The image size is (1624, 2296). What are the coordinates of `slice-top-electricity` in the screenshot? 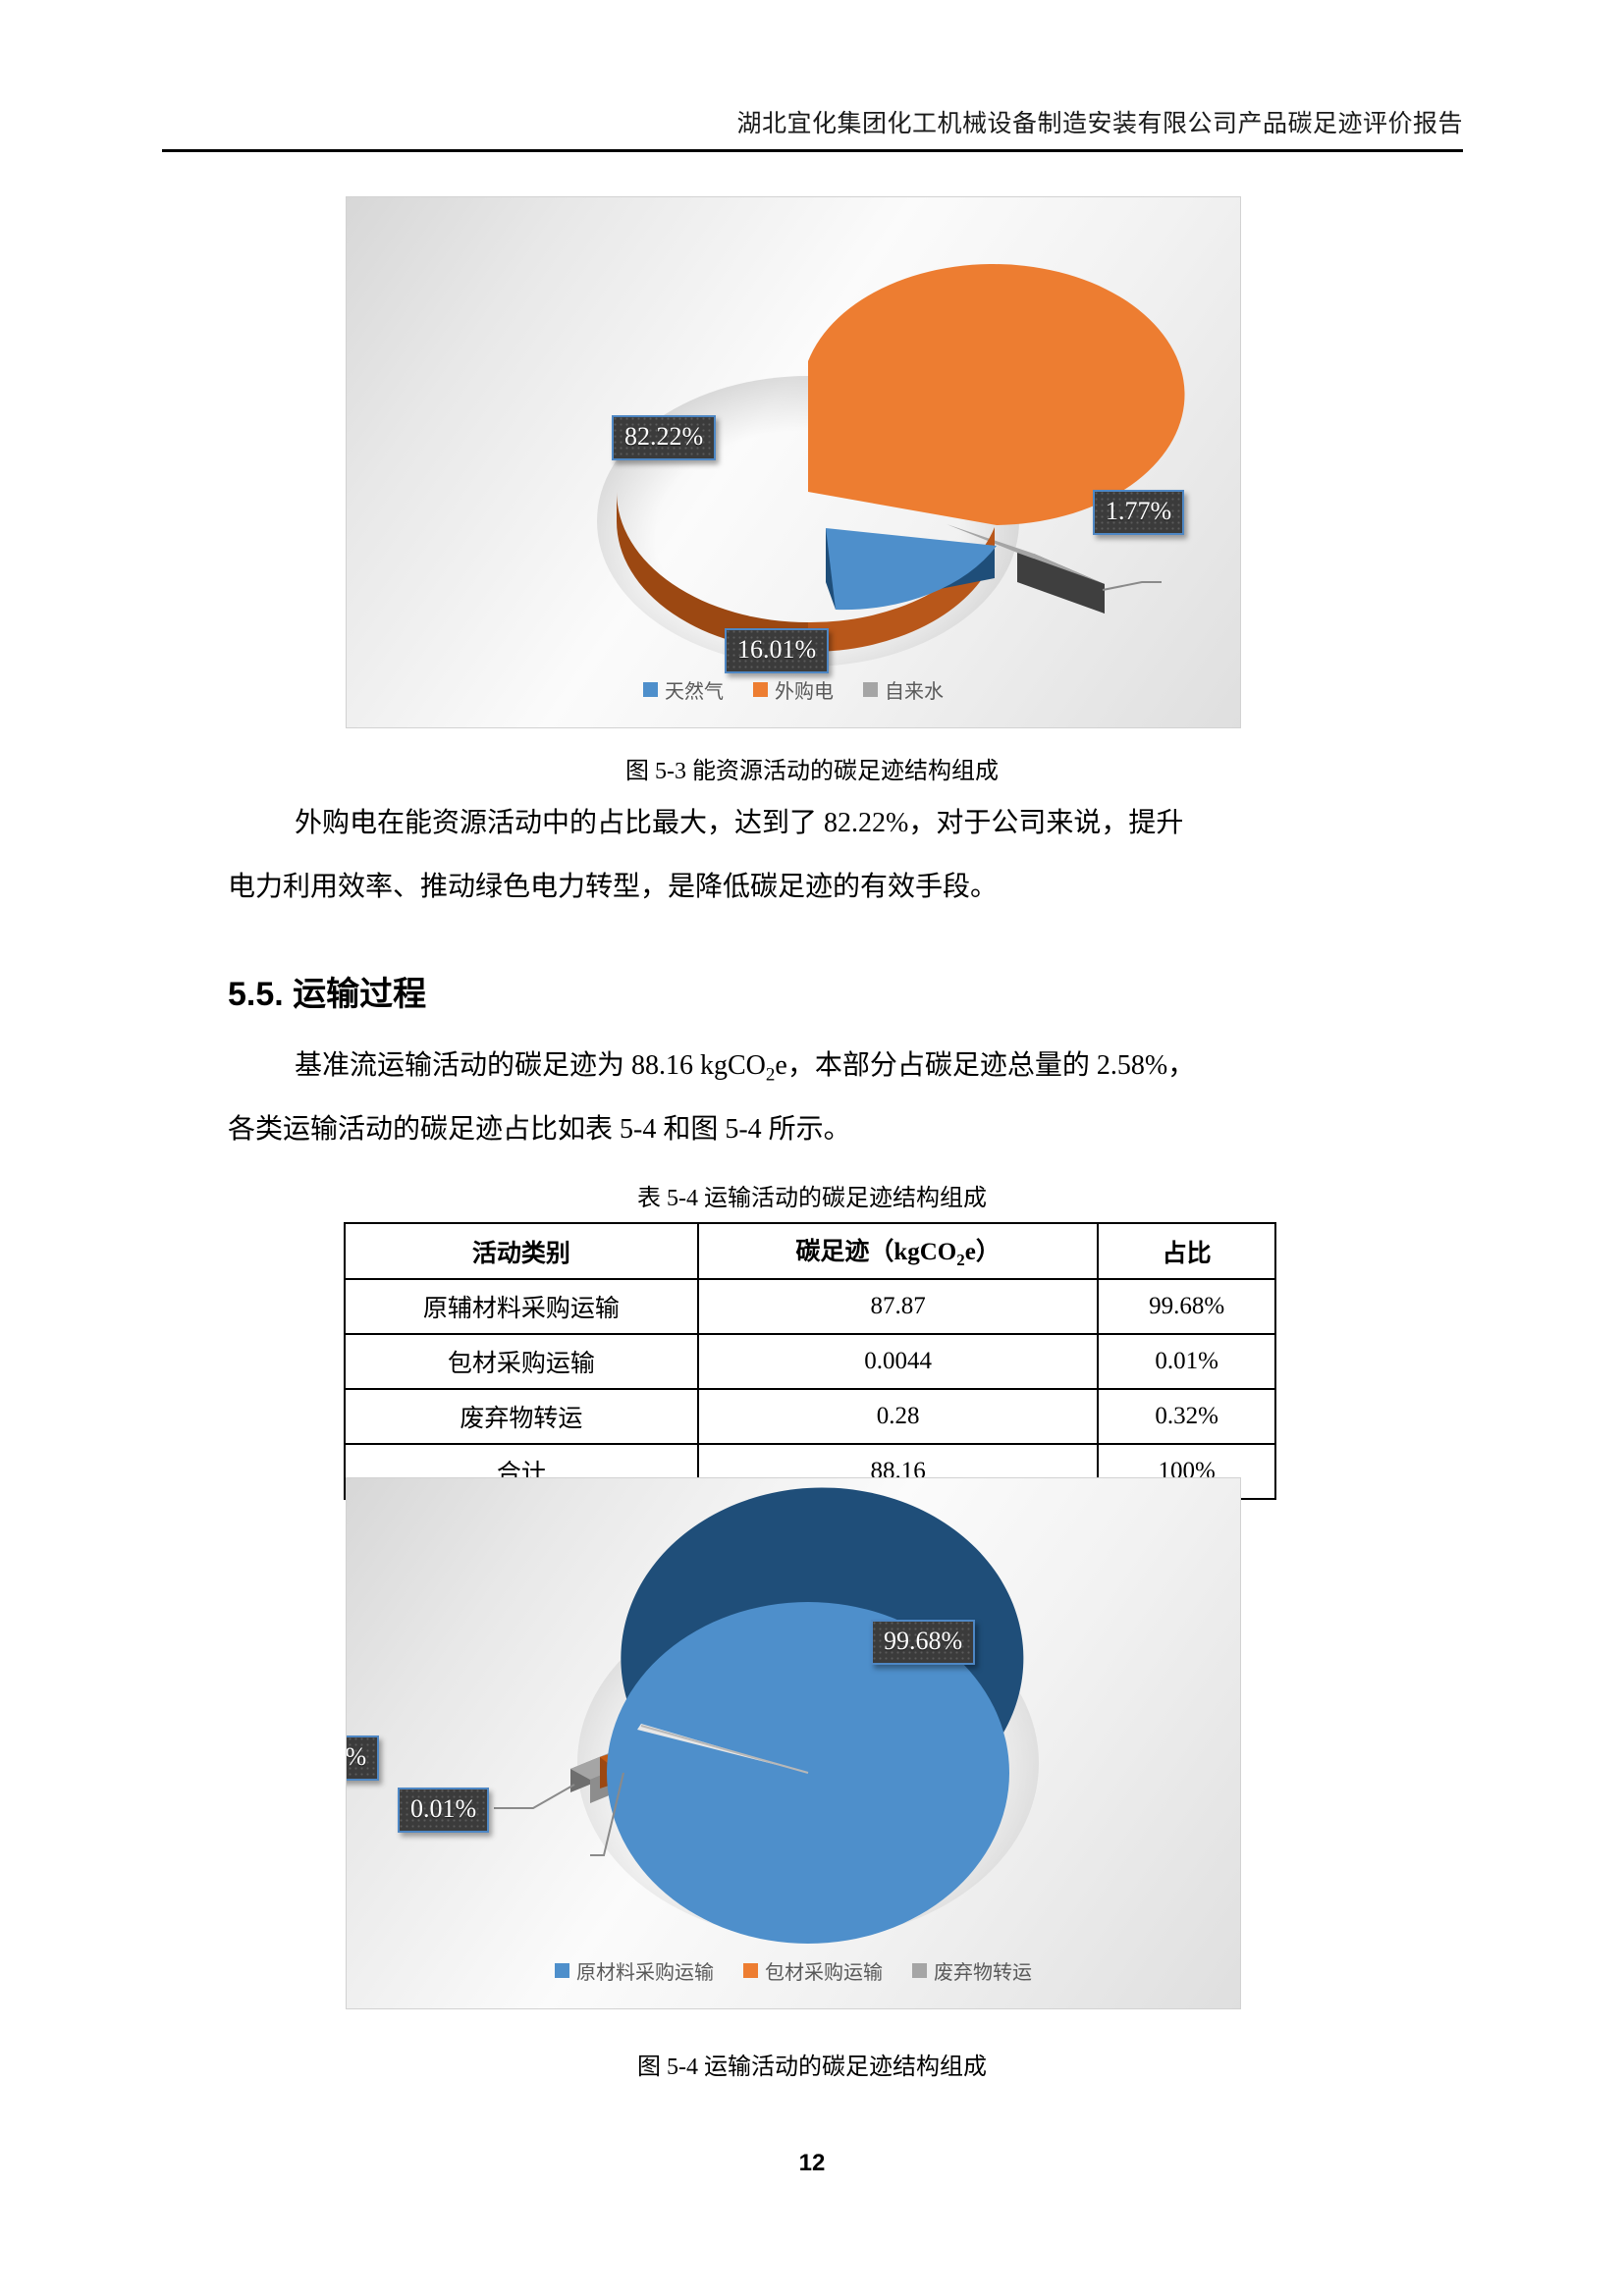 It's located at (996, 394).